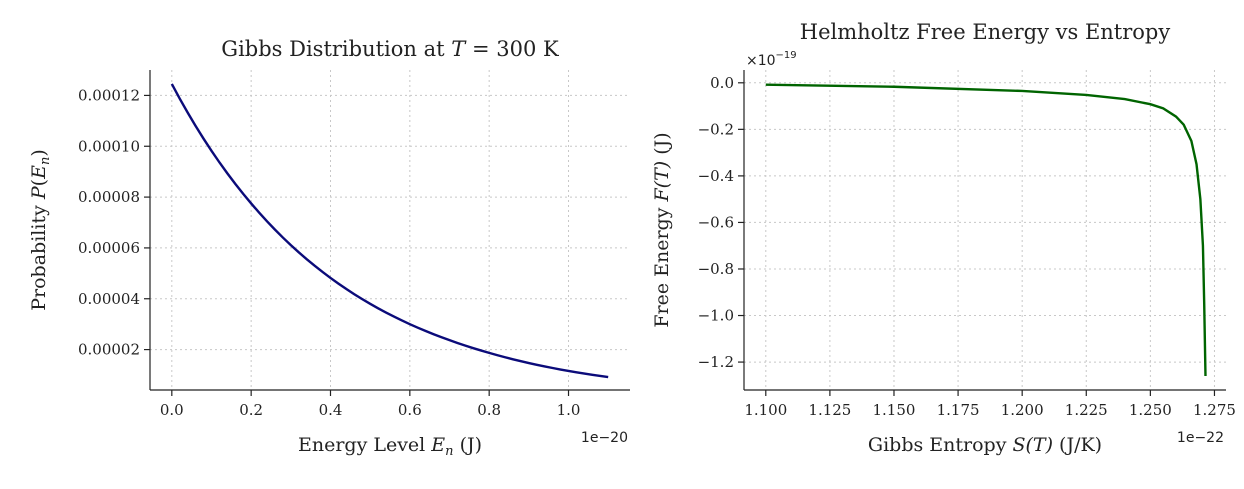 The image size is (1244, 489). Describe the element at coordinates (109, 146) in the screenshot. I see `left-y-tick-label: 0.00010` at that location.